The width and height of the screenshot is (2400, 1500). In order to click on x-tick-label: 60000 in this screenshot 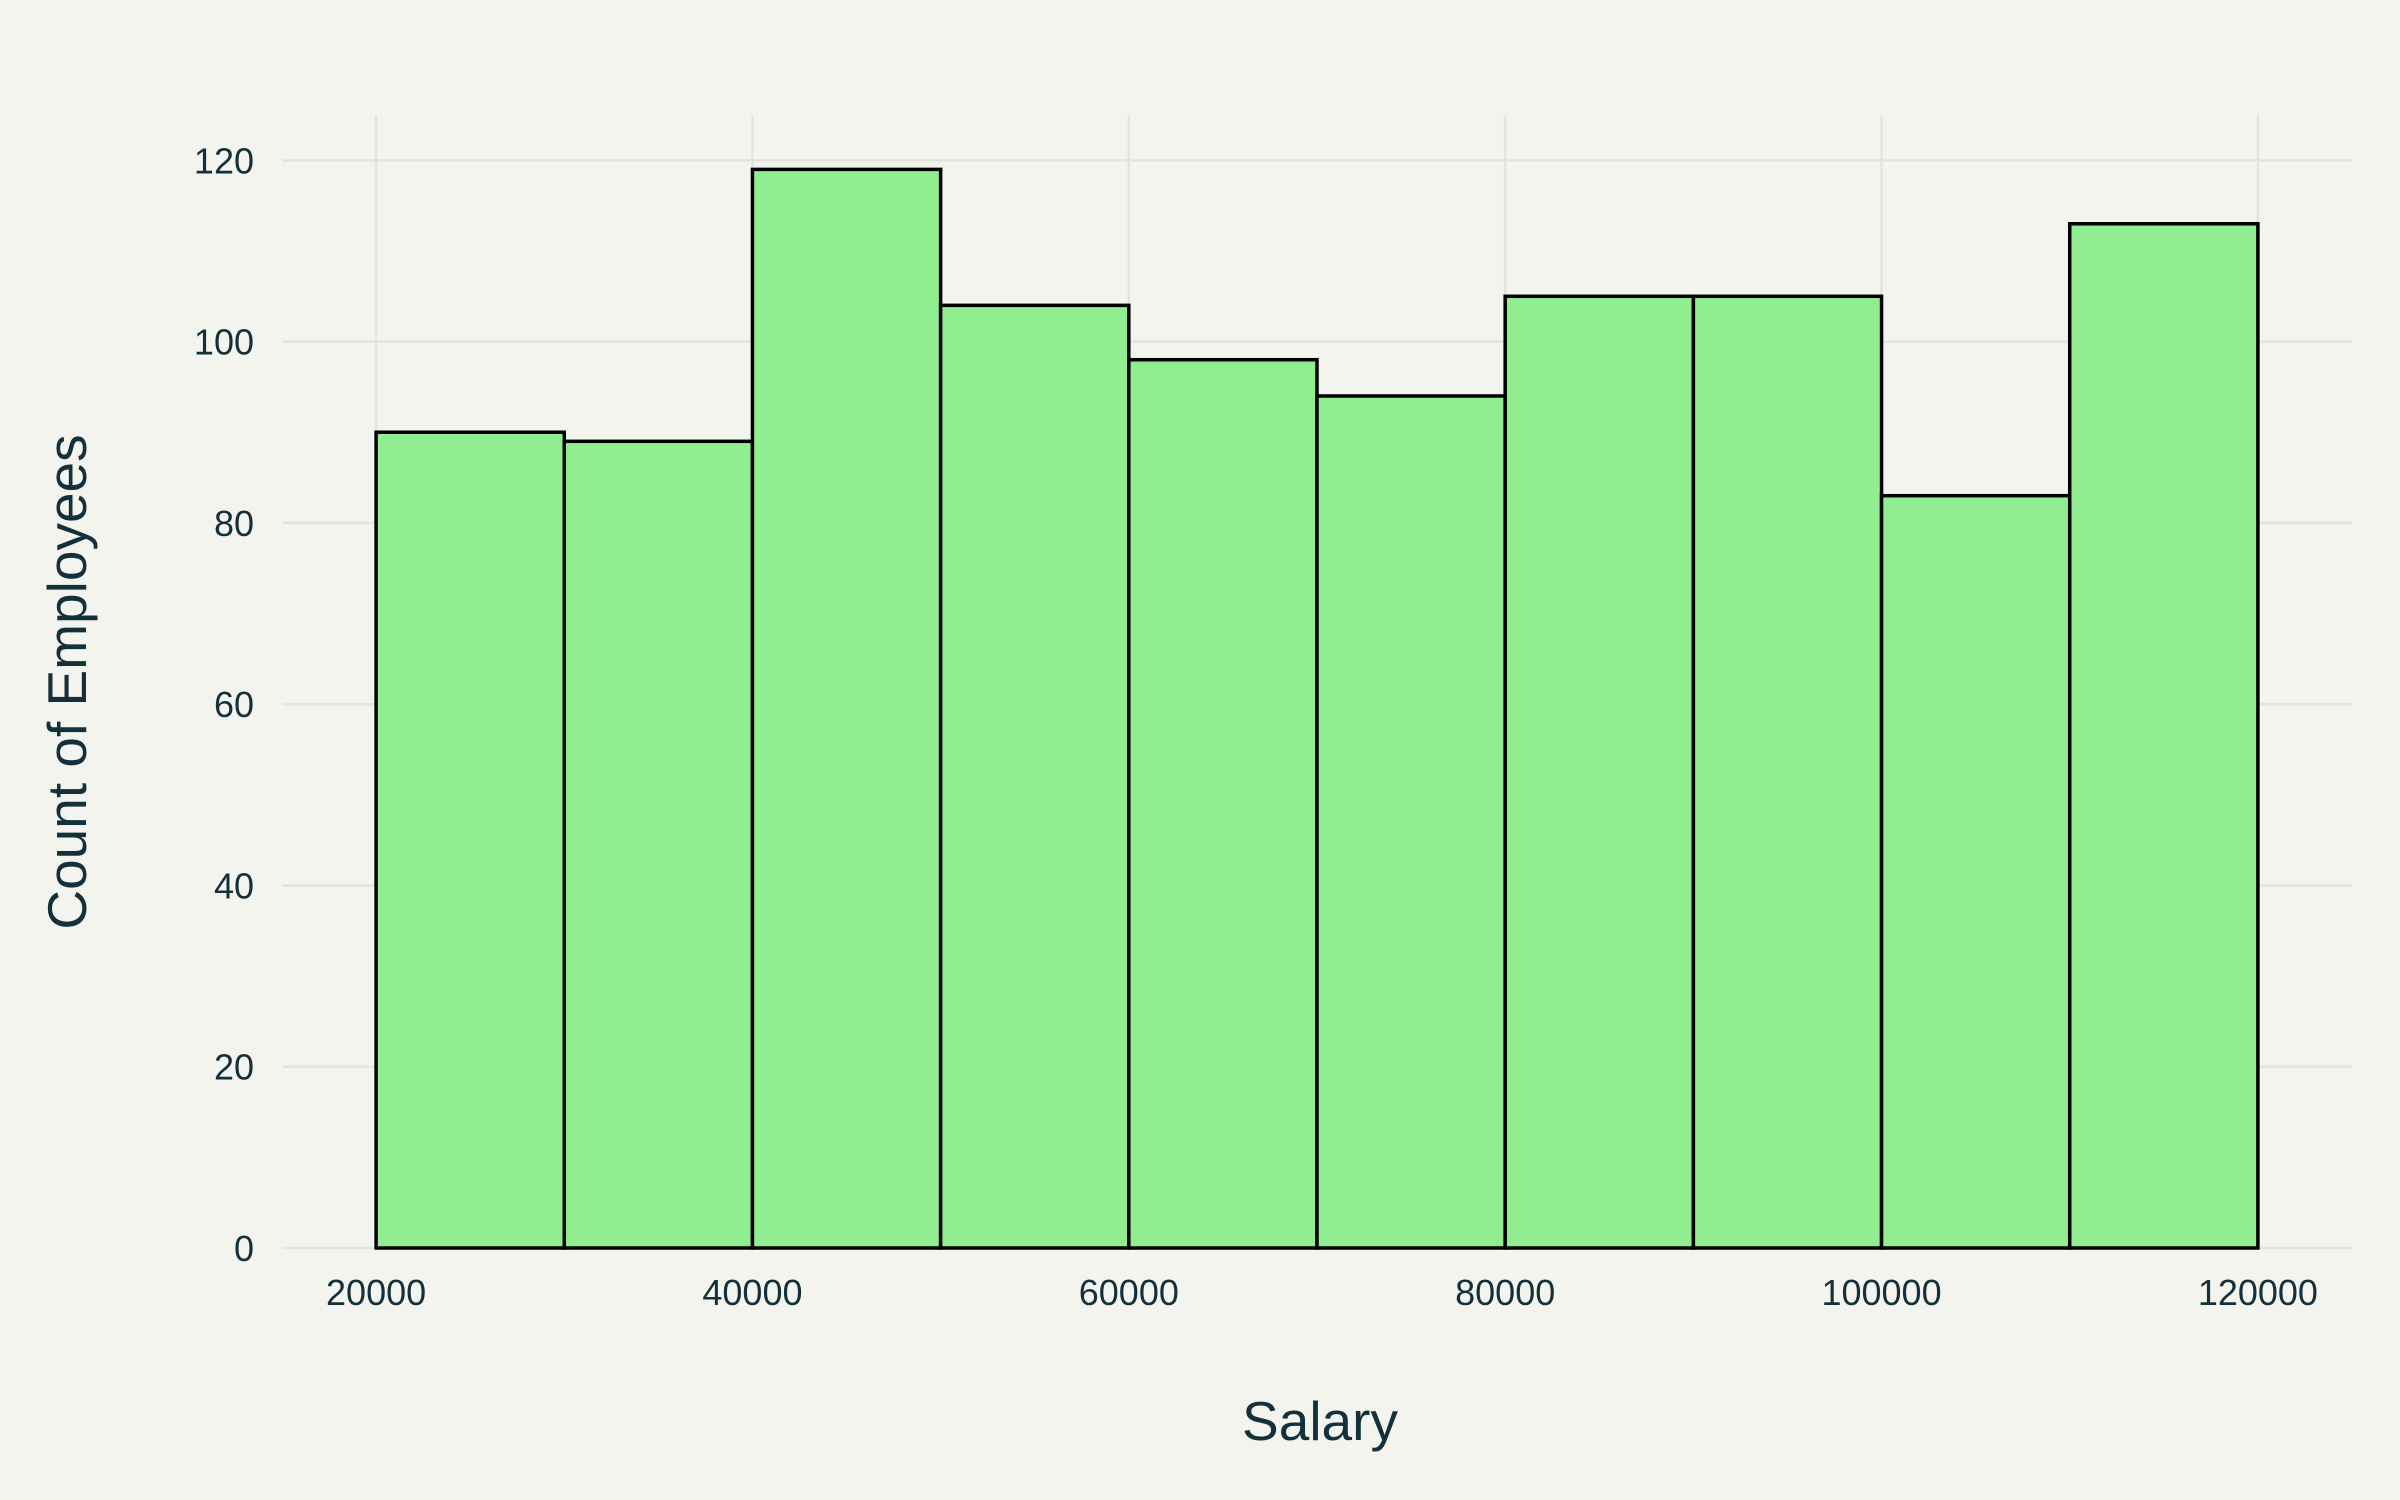, I will do `click(1129, 1292)`.